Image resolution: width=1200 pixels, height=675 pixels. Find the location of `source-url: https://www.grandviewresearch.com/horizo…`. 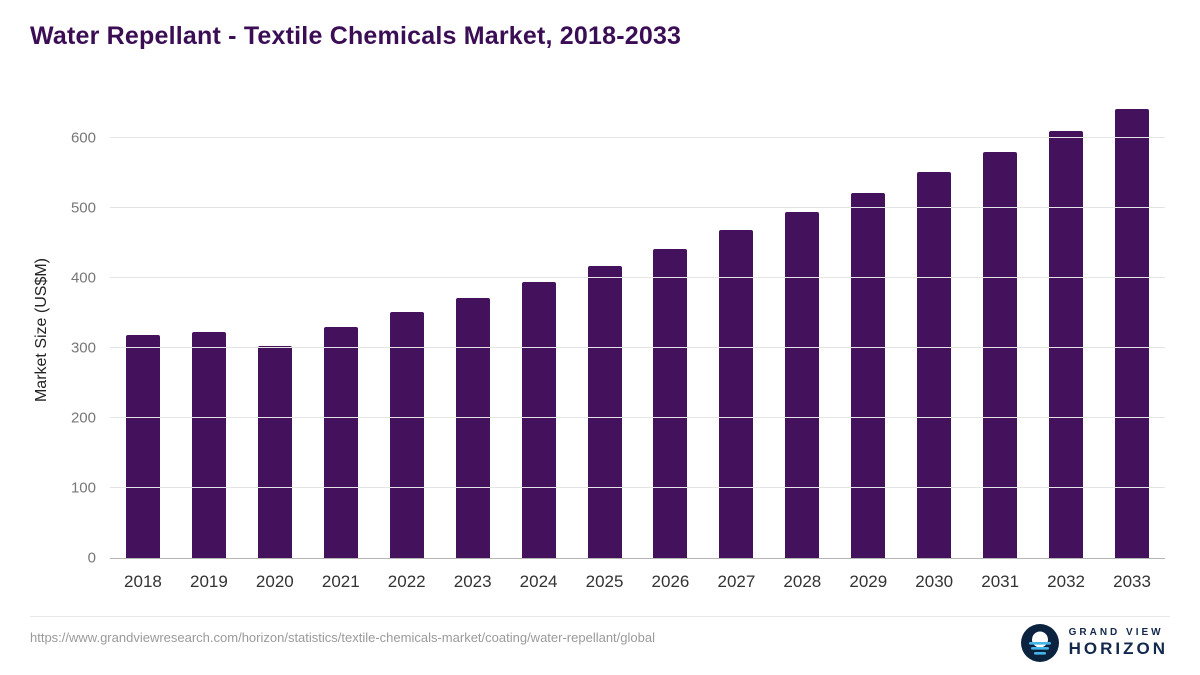

source-url: https://www.grandviewresearch.com/horizo… is located at coordinates (342, 637).